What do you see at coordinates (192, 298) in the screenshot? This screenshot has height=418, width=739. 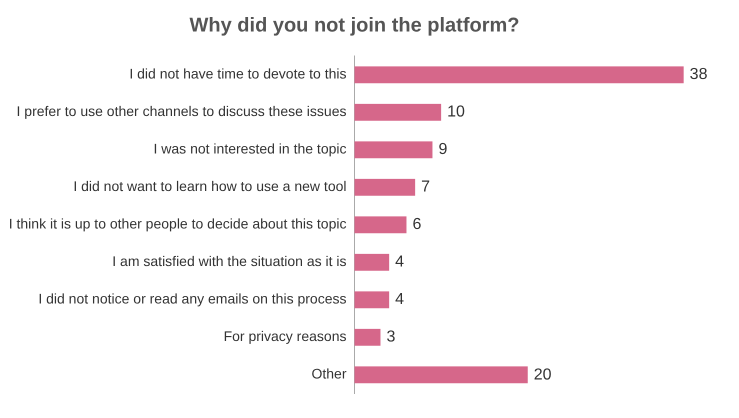 I see `y-tick-label: I did not notice or read any emails on this process` at bounding box center [192, 298].